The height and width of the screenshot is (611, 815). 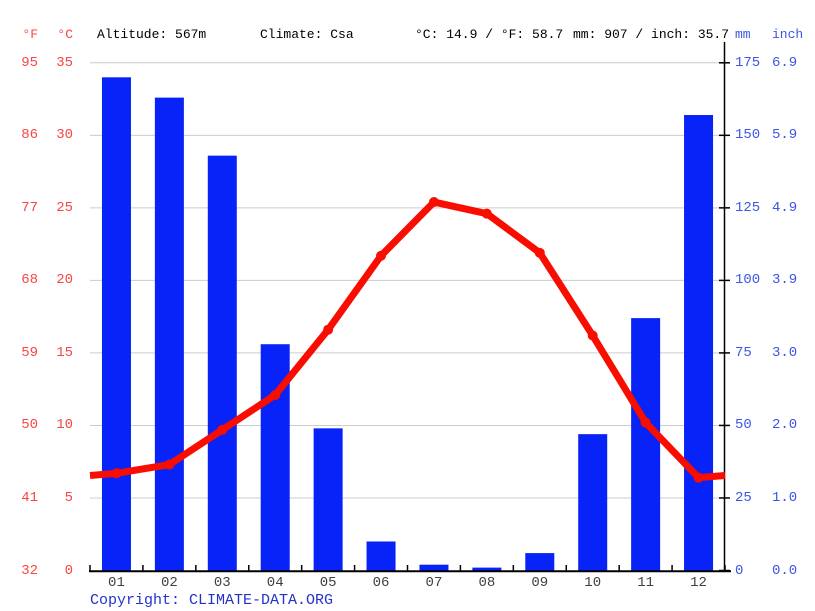 What do you see at coordinates (116, 583) in the screenshot?
I see `month-label-01: 01` at bounding box center [116, 583].